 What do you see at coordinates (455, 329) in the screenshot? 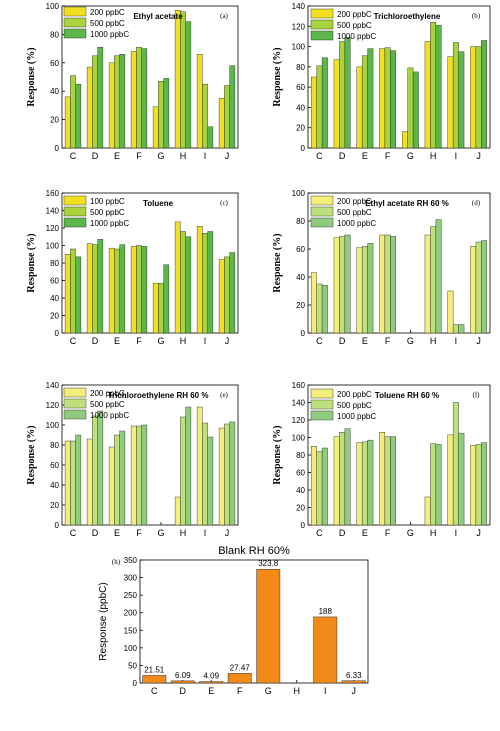
I see `bar-500-ppbC-I` at bounding box center [455, 329].